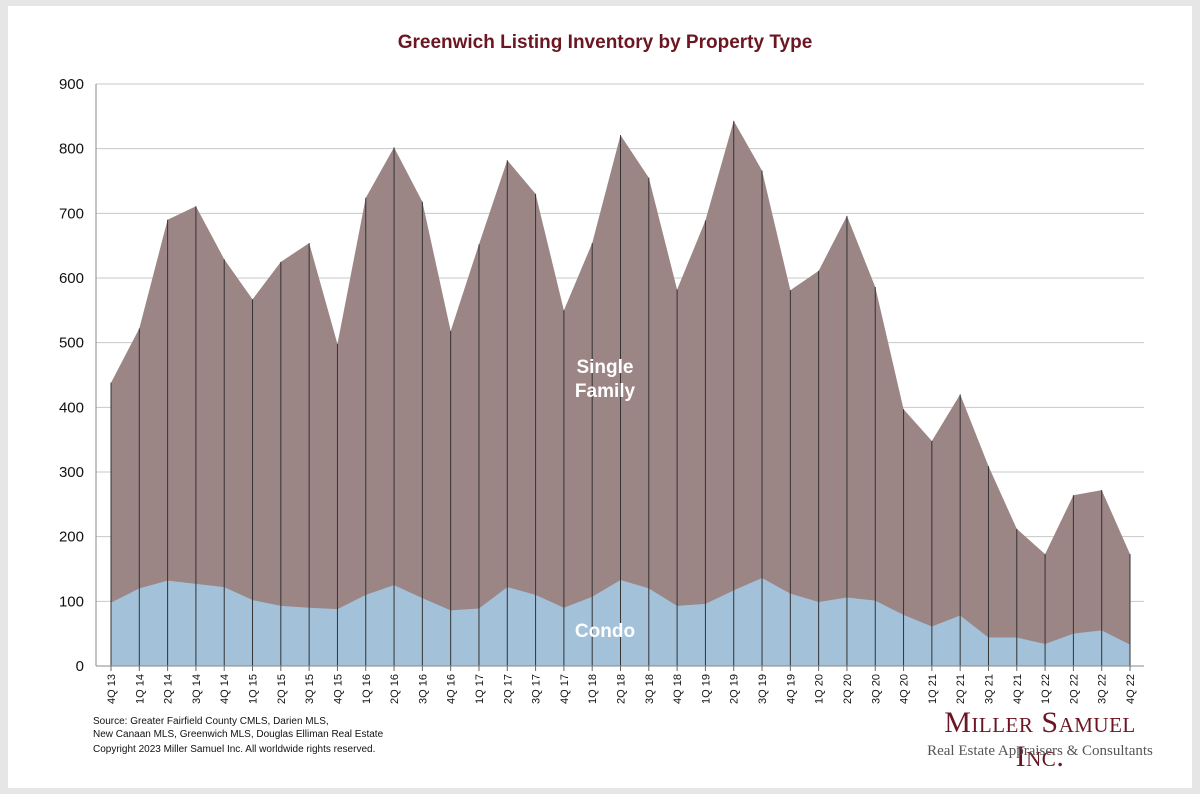 The width and height of the screenshot is (1200, 794). What do you see at coordinates (706, 689) in the screenshot?
I see `x-tick-label: 1Q 19` at bounding box center [706, 689].